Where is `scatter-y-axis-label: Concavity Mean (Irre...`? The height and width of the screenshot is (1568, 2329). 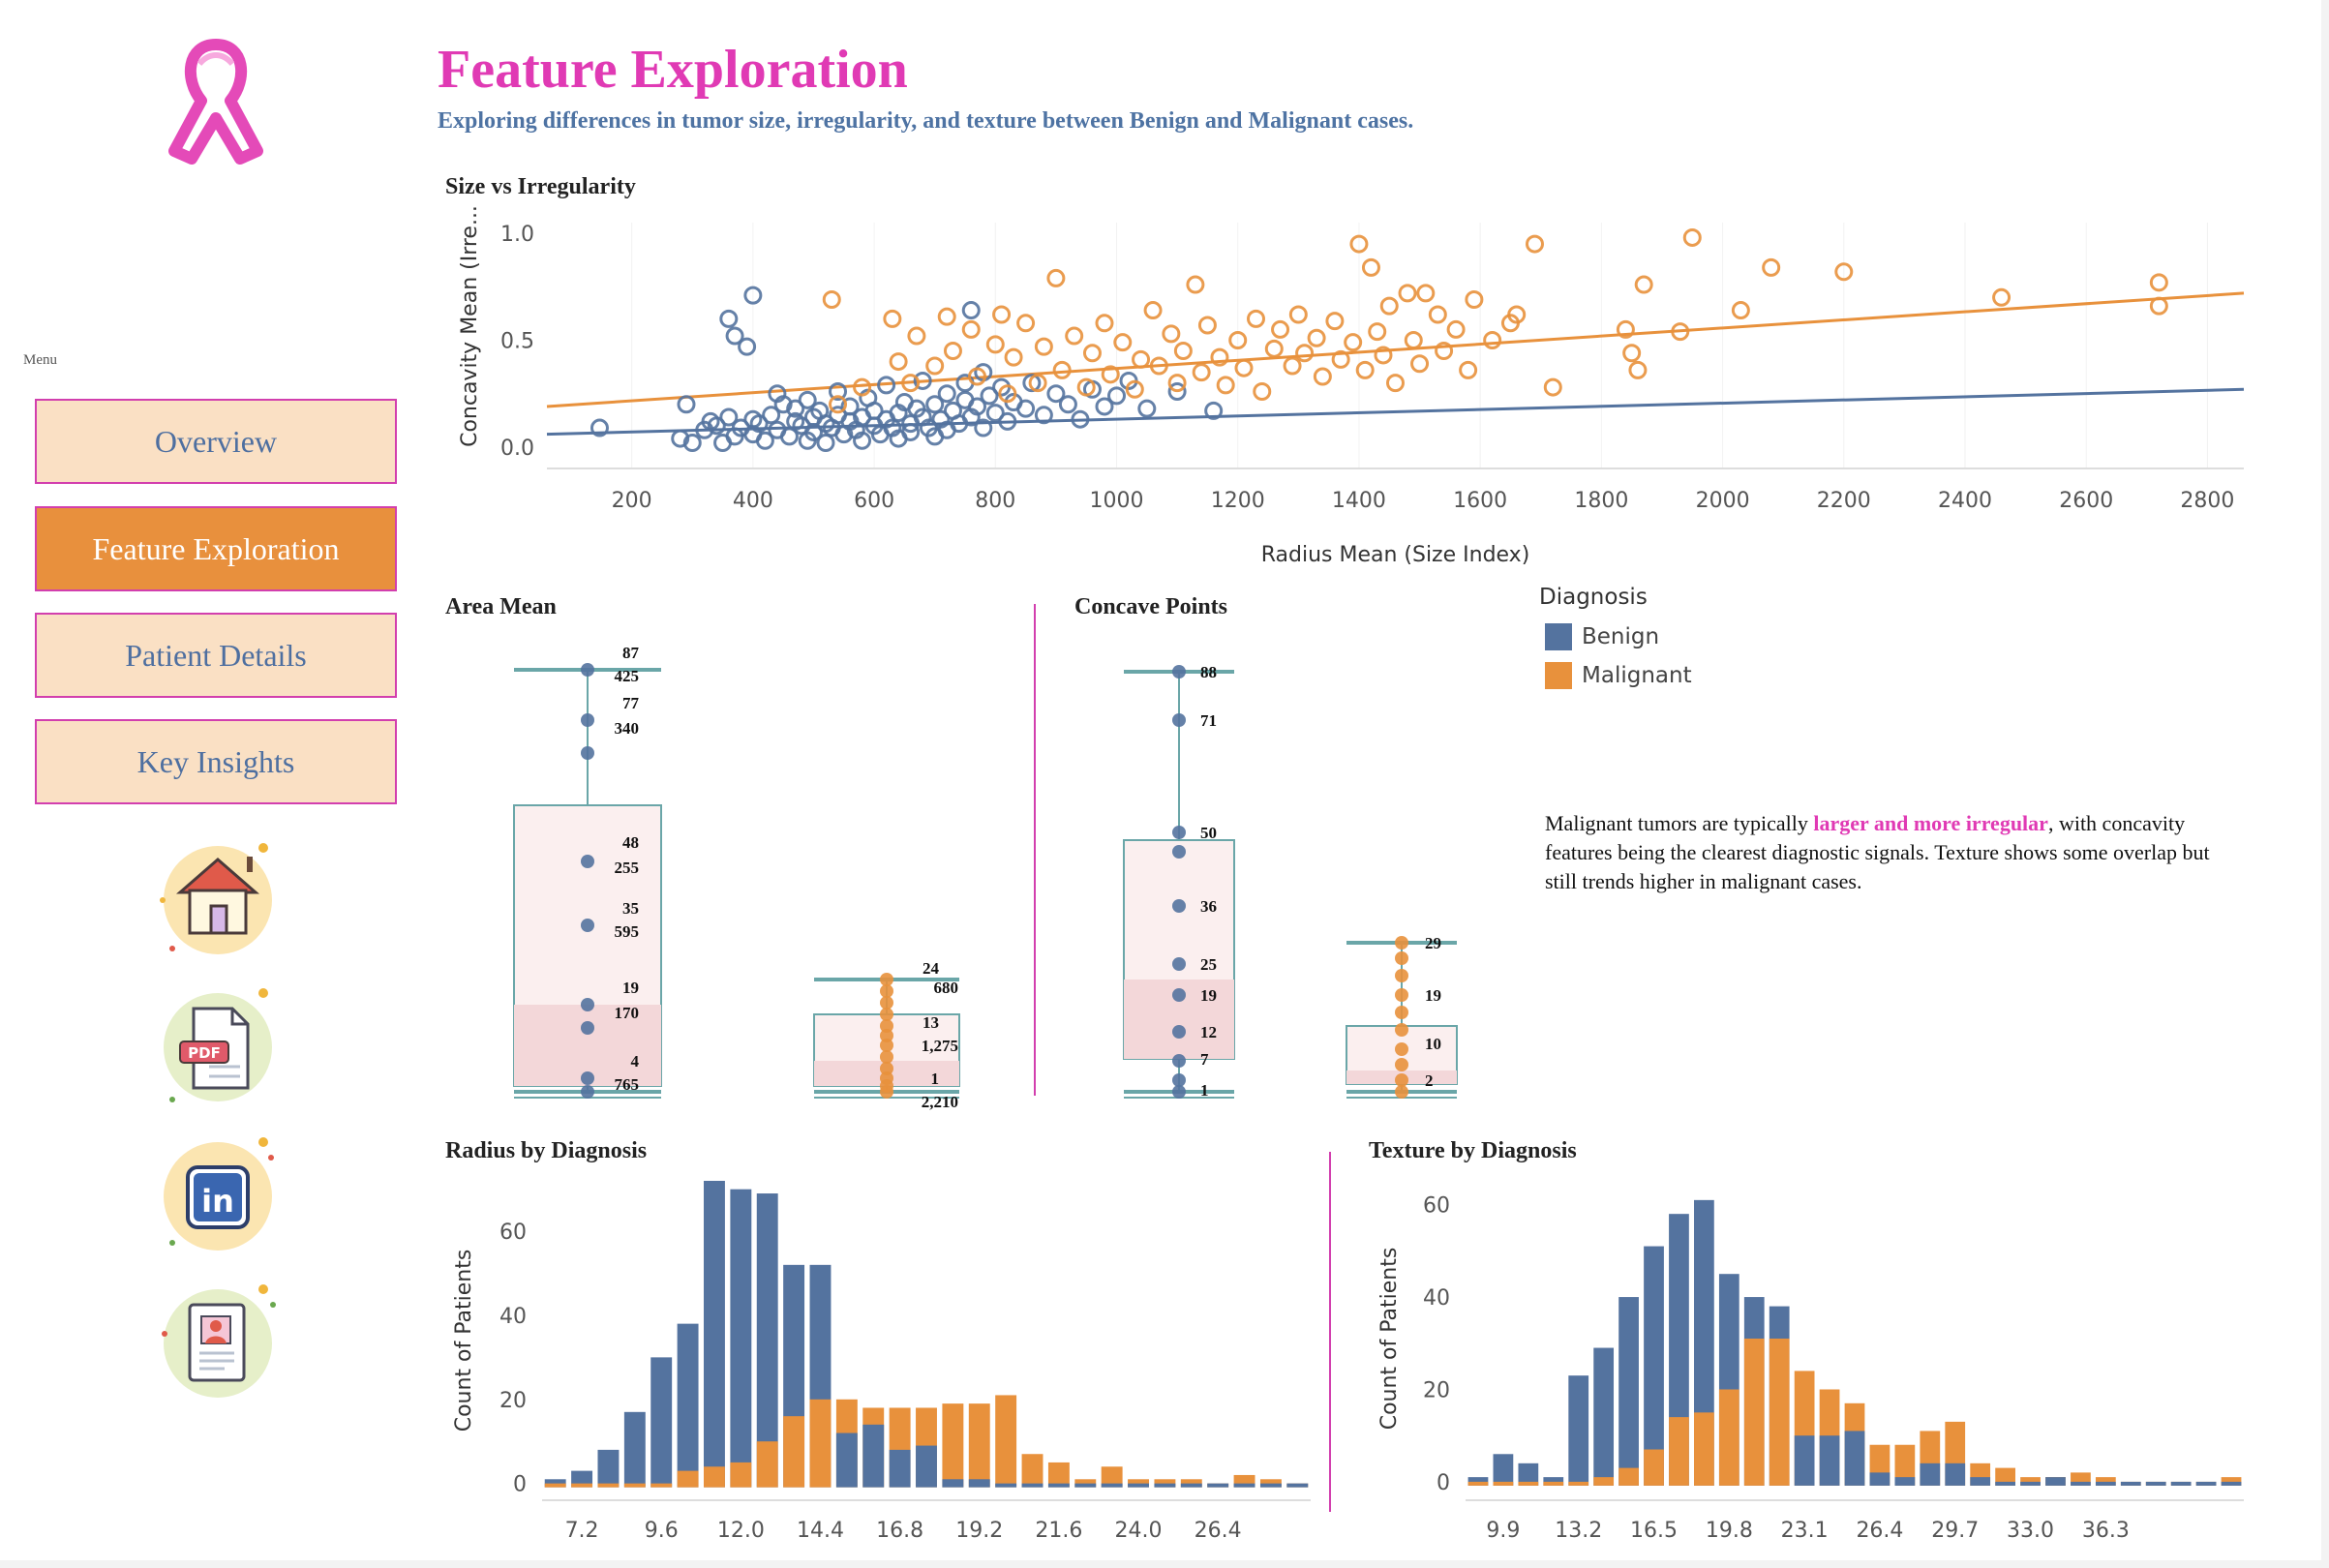
scatter-y-axis-label: Concavity Mean (Irre... is located at coordinates (470, 326).